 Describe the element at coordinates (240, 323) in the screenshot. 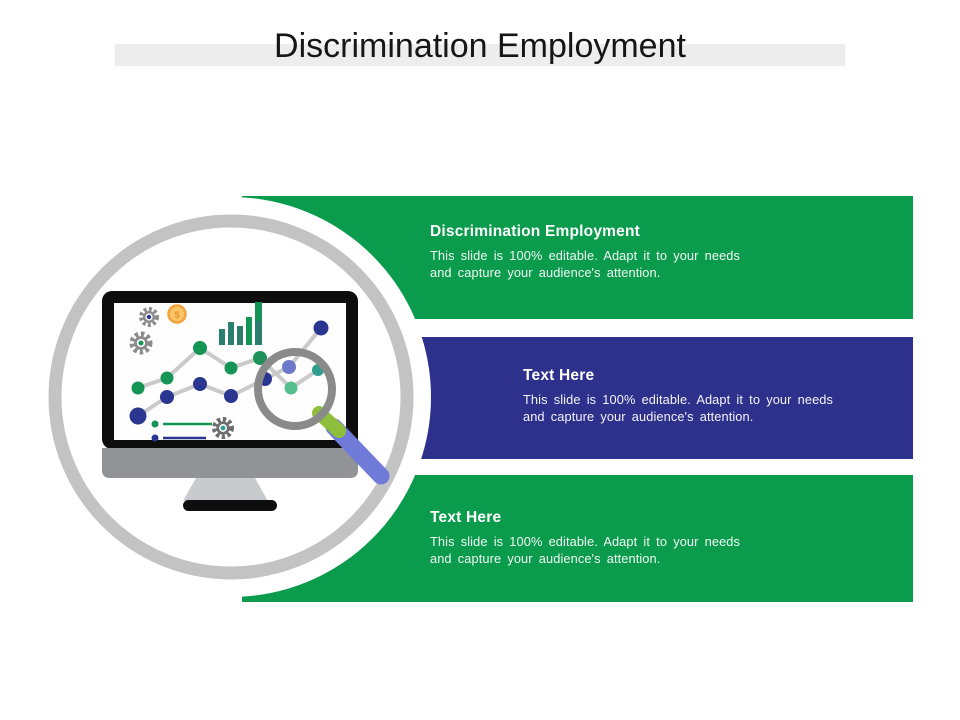

I see `bar-chart-graphic` at that location.